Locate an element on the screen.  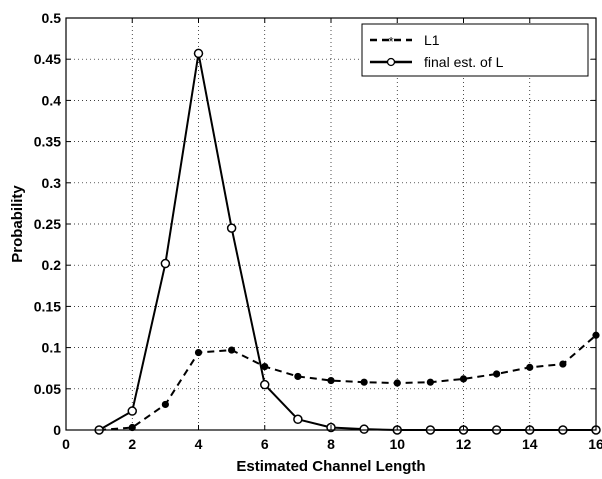
legend-box is located at coordinates (475, 50).